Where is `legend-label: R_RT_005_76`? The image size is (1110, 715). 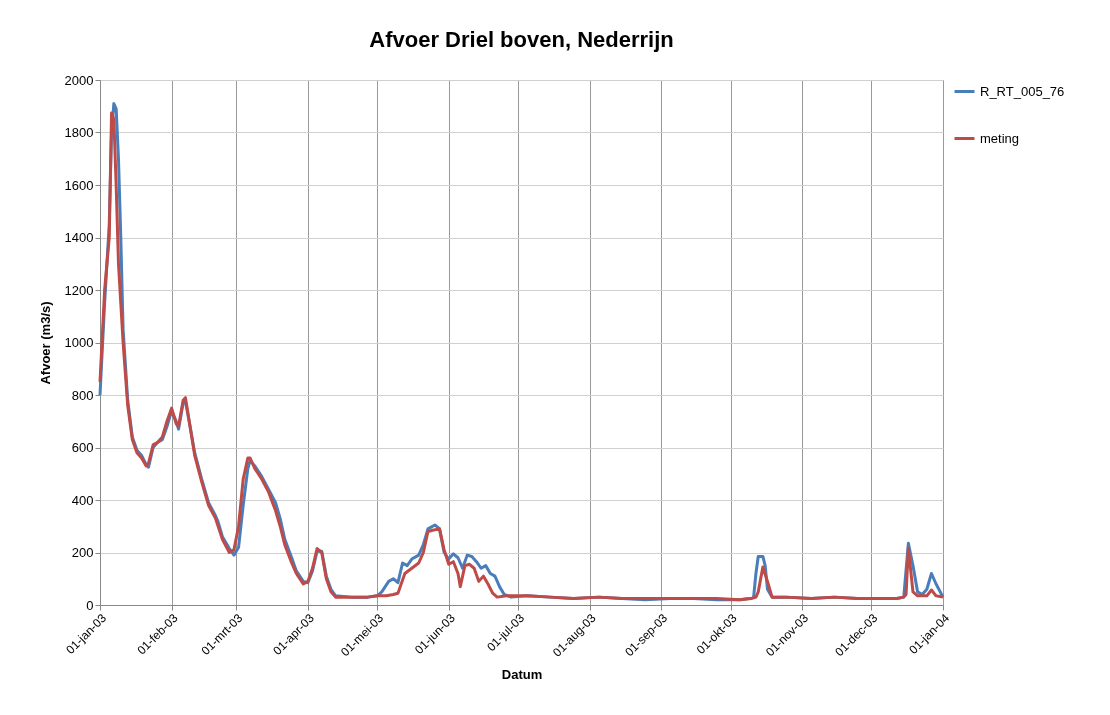 legend-label: R_RT_005_76 is located at coordinates (1022, 91).